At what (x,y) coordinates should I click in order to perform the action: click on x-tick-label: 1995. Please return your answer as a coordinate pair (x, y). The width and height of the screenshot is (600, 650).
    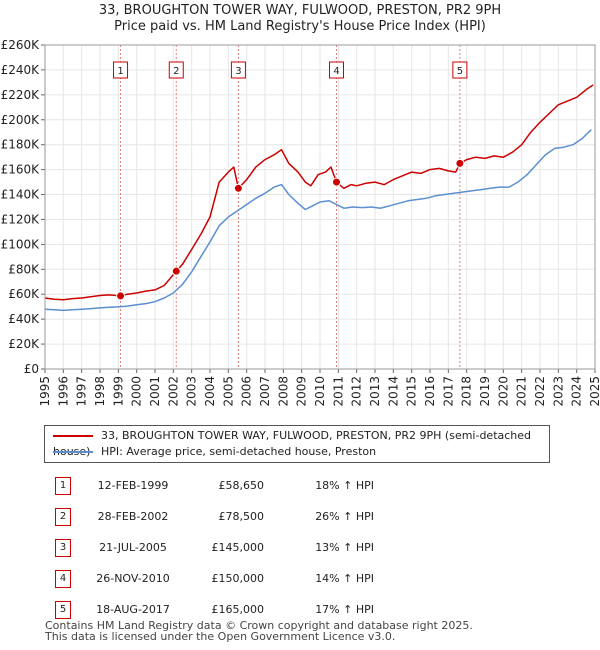
    Looking at the image, I should click on (45, 391).